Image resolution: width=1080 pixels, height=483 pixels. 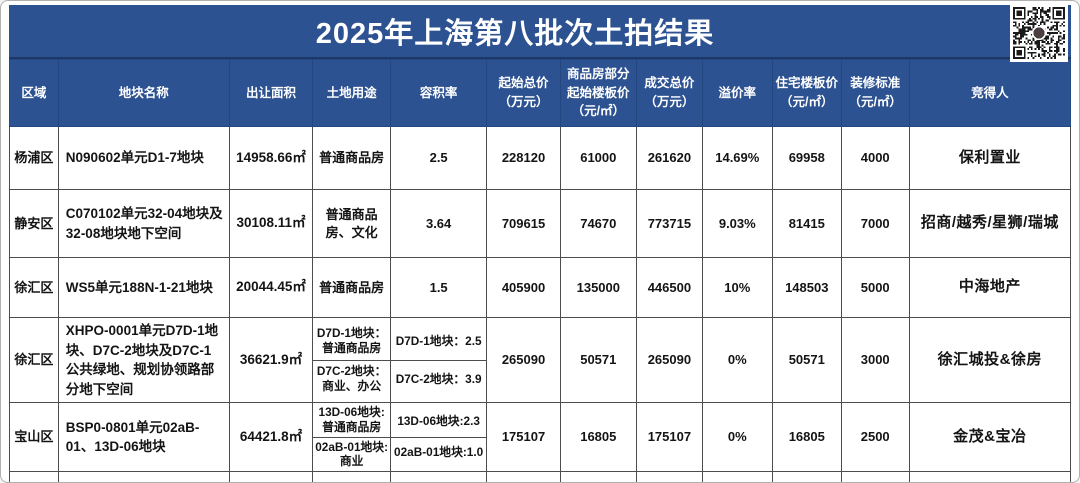 I want to click on area-cell: 36621.9㎡, so click(x=271, y=360).